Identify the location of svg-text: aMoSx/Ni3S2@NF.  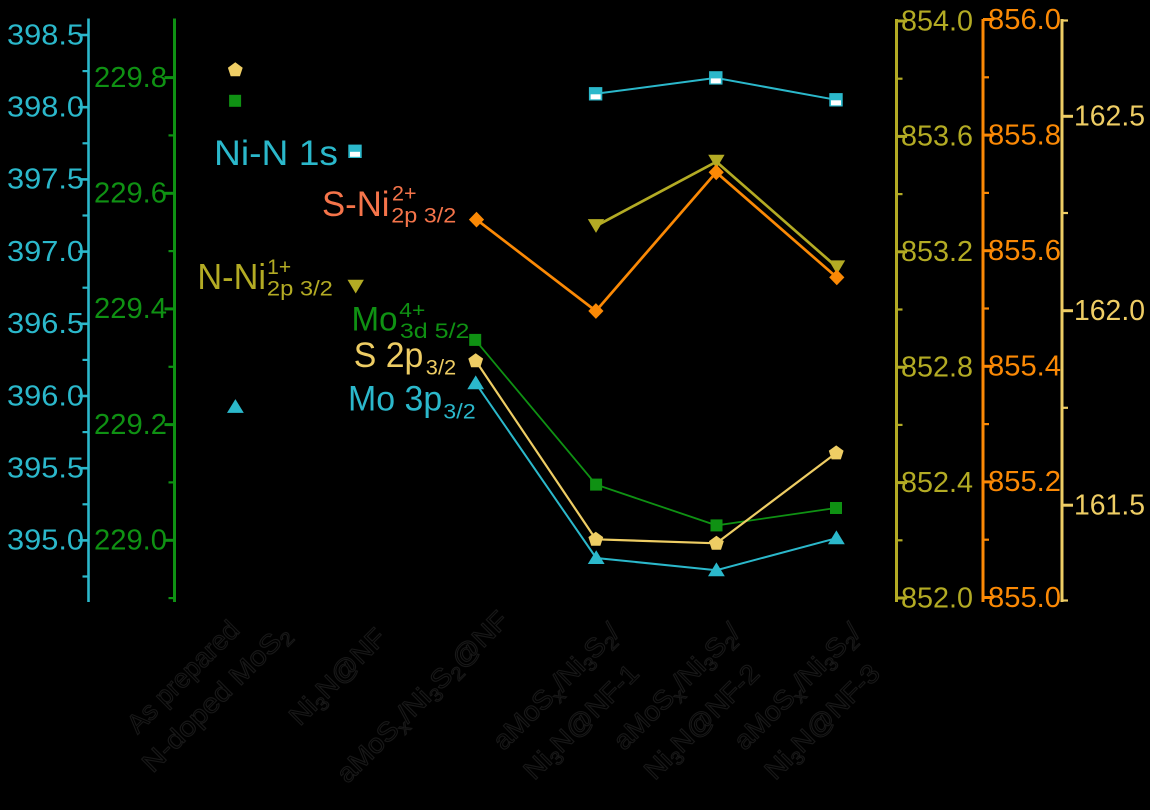
(423, 698).